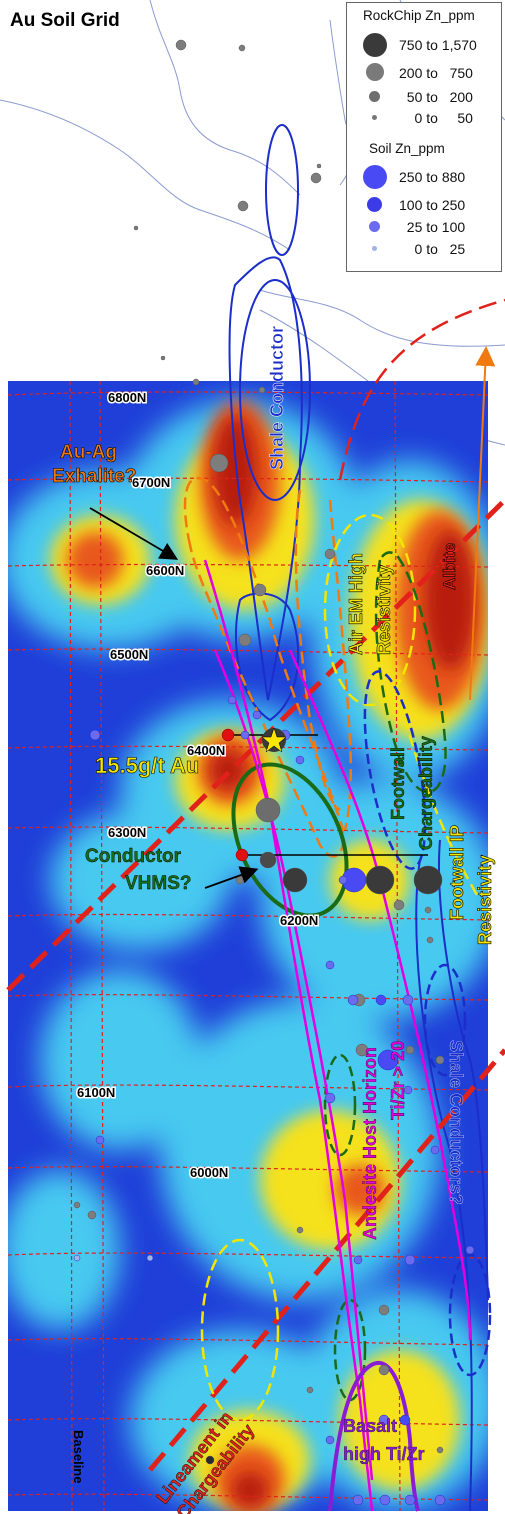 The height and width of the screenshot is (1514, 505). What do you see at coordinates (165, 570) in the screenshot?
I see `northing-label: 6600N` at bounding box center [165, 570].